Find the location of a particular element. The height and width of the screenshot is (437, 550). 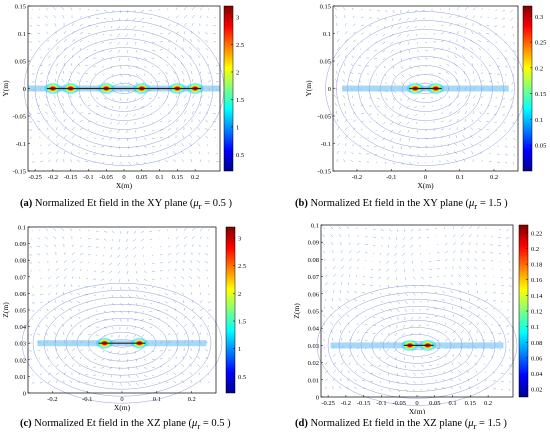

colorbar-tick-label: 0.2 is located at coordinates (535, 249).